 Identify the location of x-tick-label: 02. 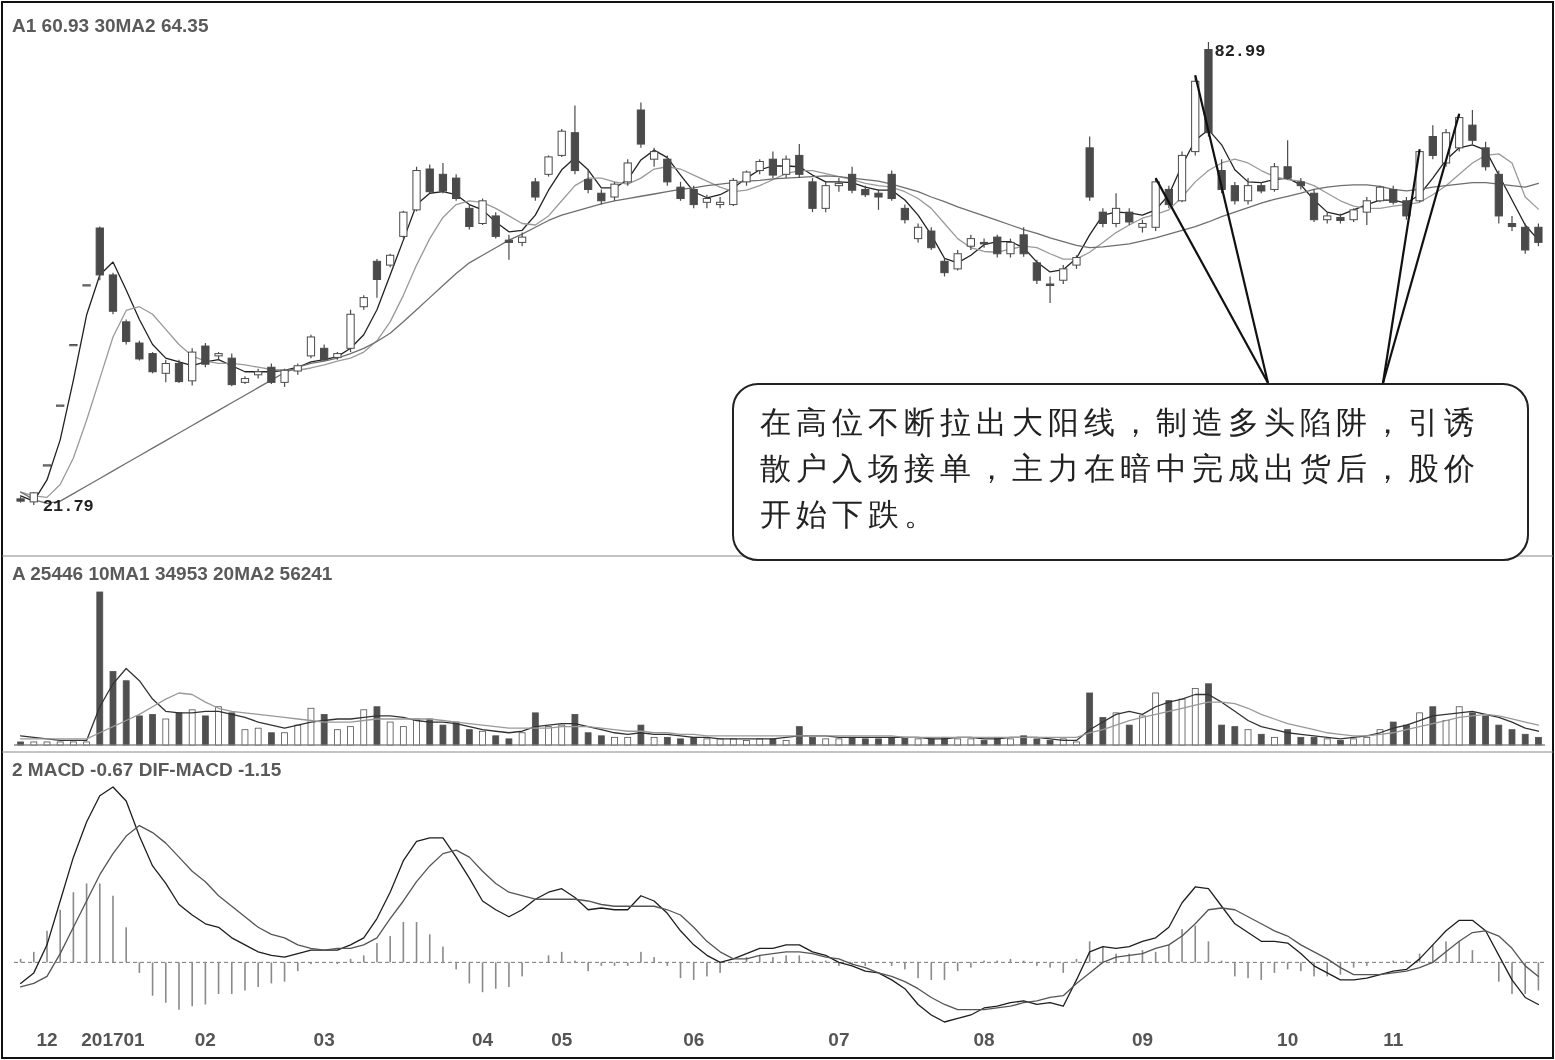
(205, 1039).